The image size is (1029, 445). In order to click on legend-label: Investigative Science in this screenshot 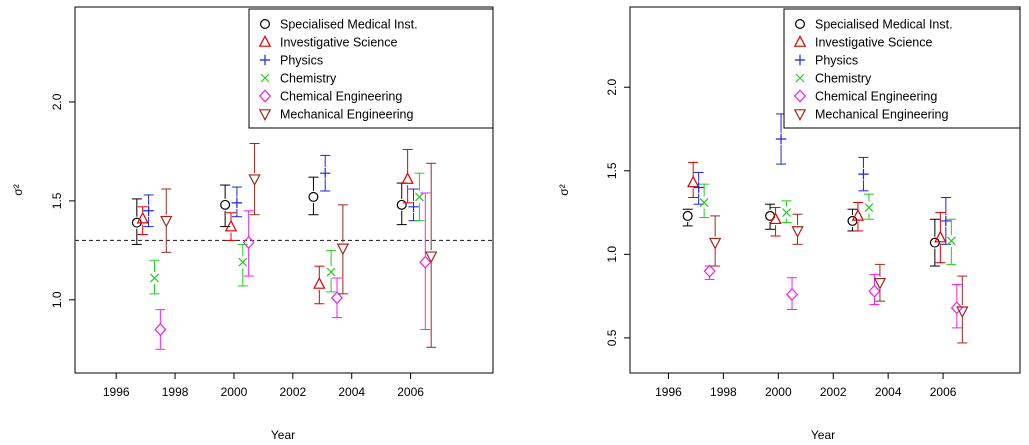, I will do `click(873, 43)`.